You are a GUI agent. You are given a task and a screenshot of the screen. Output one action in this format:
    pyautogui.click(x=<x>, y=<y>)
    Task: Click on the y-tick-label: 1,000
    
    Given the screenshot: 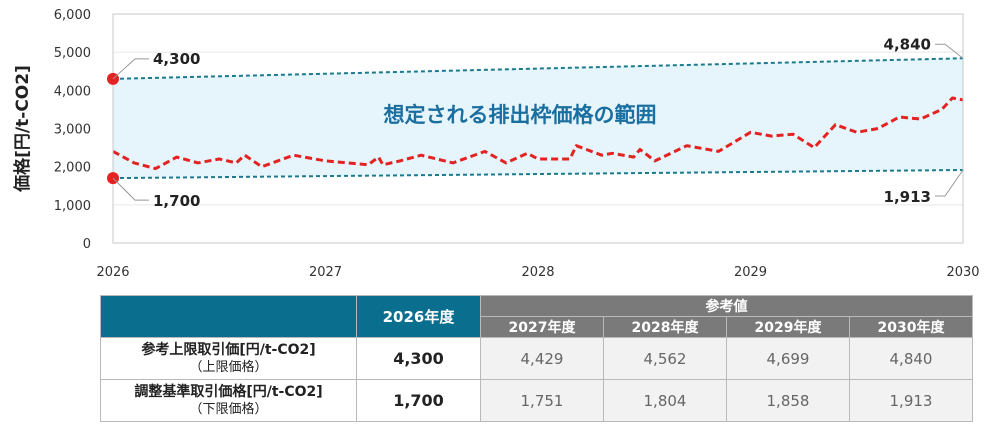 What is the action you would take?
    pyautogui.click(x=72, y=206)
    